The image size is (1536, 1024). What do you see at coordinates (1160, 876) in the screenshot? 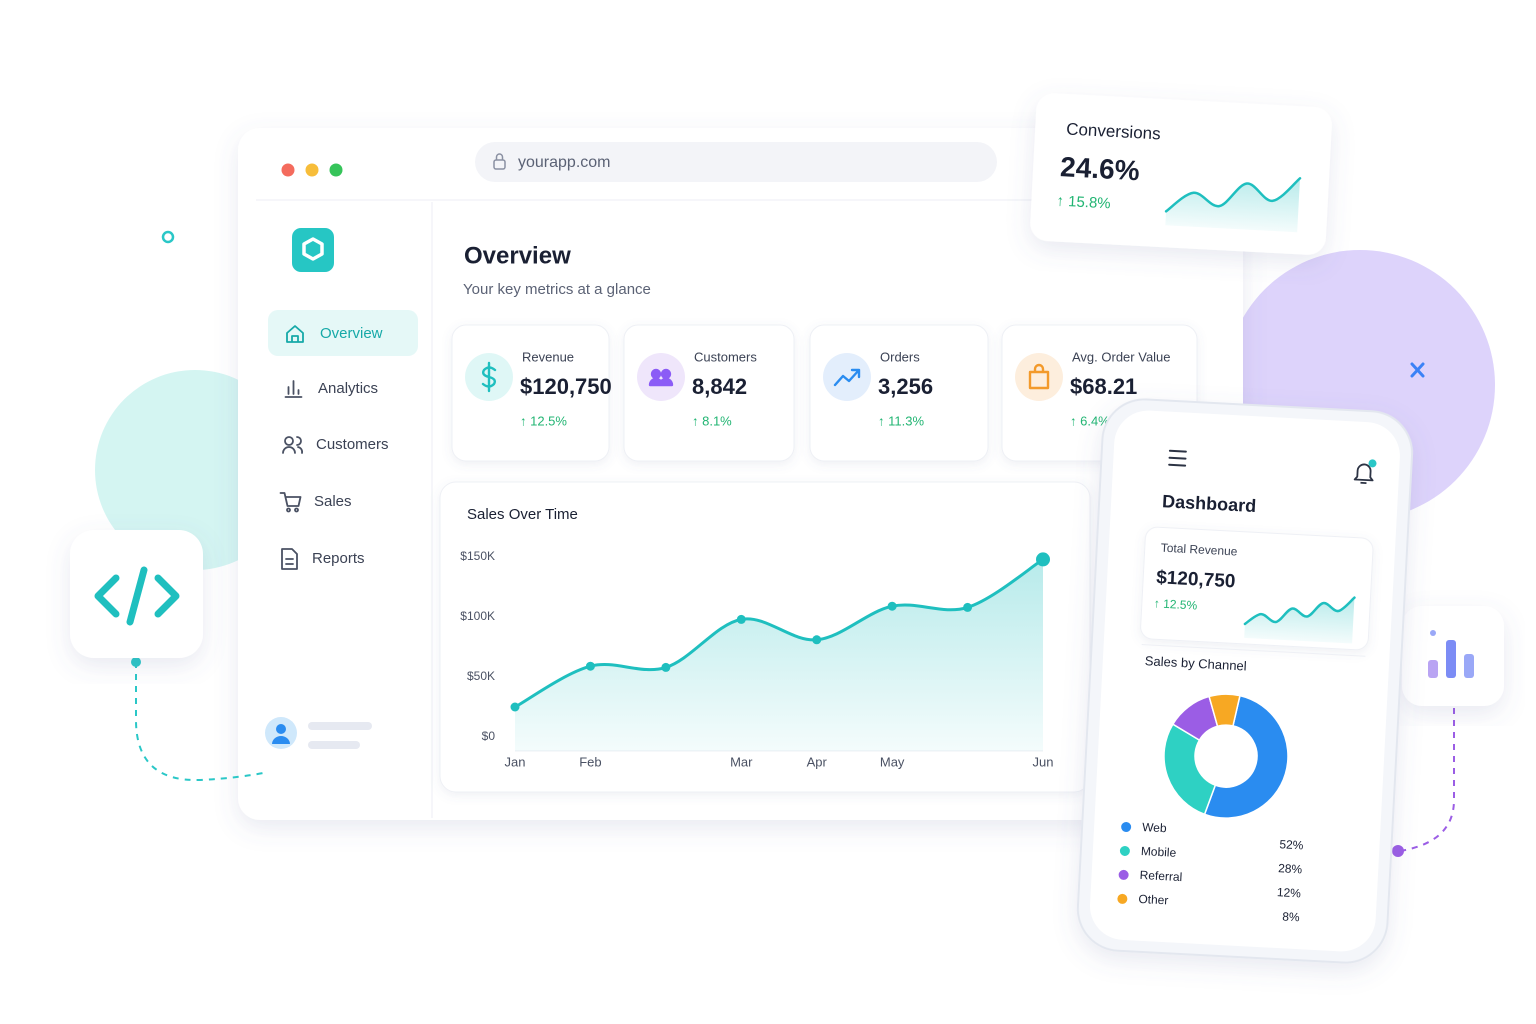
I see `legend-label: Referral` at bounding box center [1160, 876].